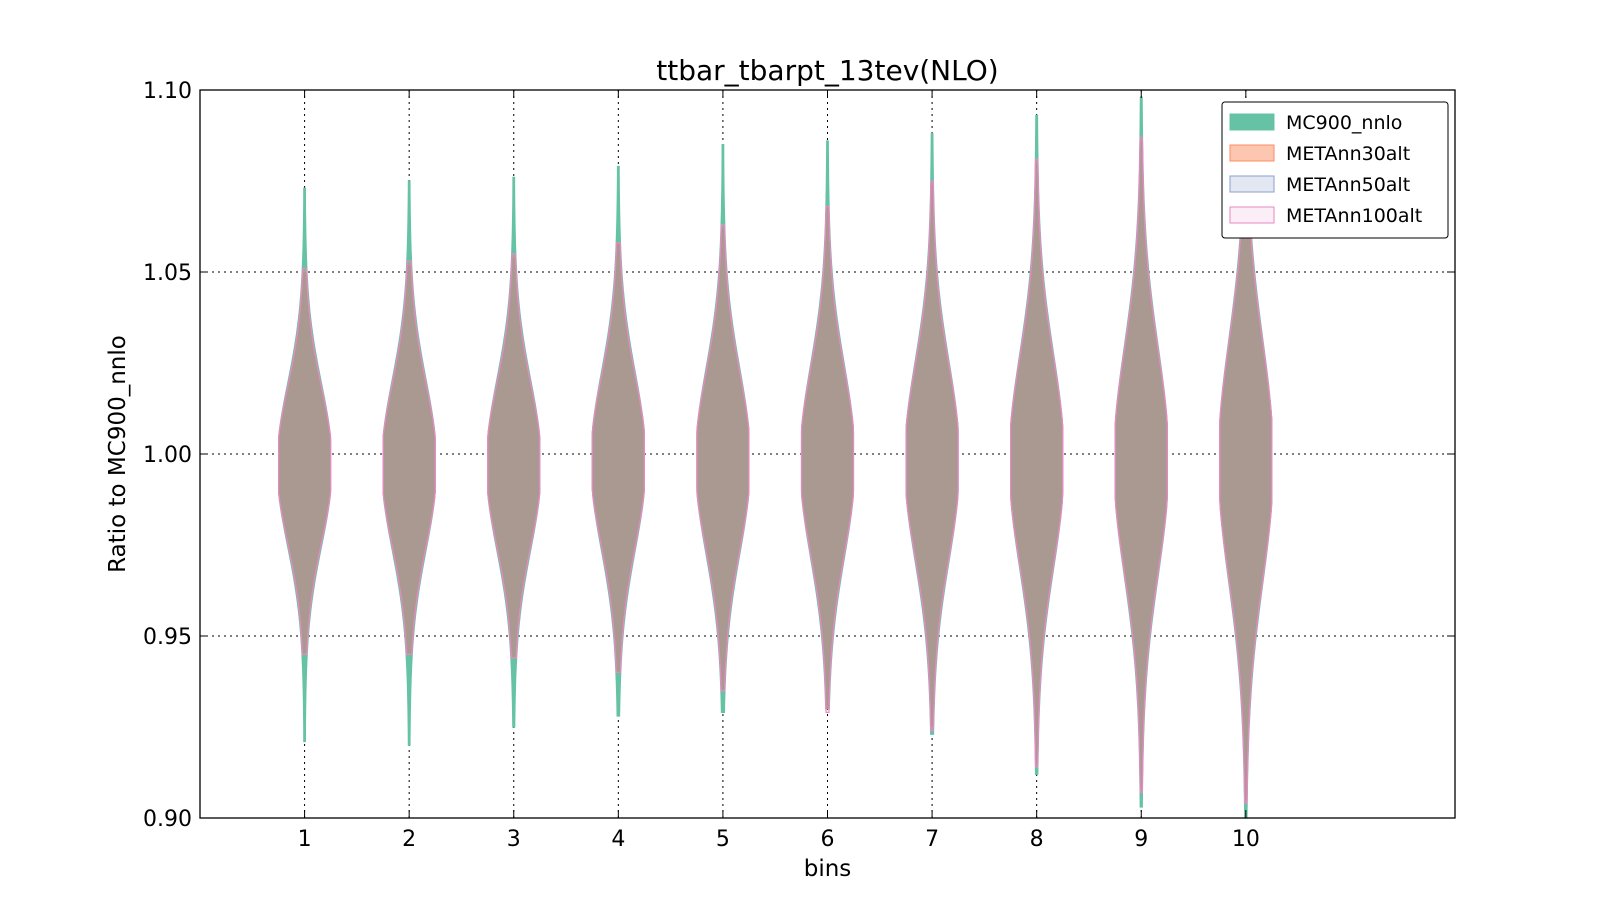 This screenshot has height=900, width=1600. Describe the element at coordinates (305, 839) in the screenshot. I see `x-tick-label: 1` at that location.